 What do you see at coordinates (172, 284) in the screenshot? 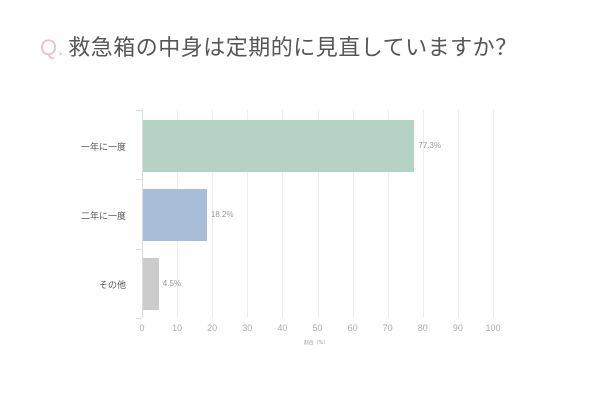
I see `bar-value-label: 4.5%` at bounding box center [172, 284].